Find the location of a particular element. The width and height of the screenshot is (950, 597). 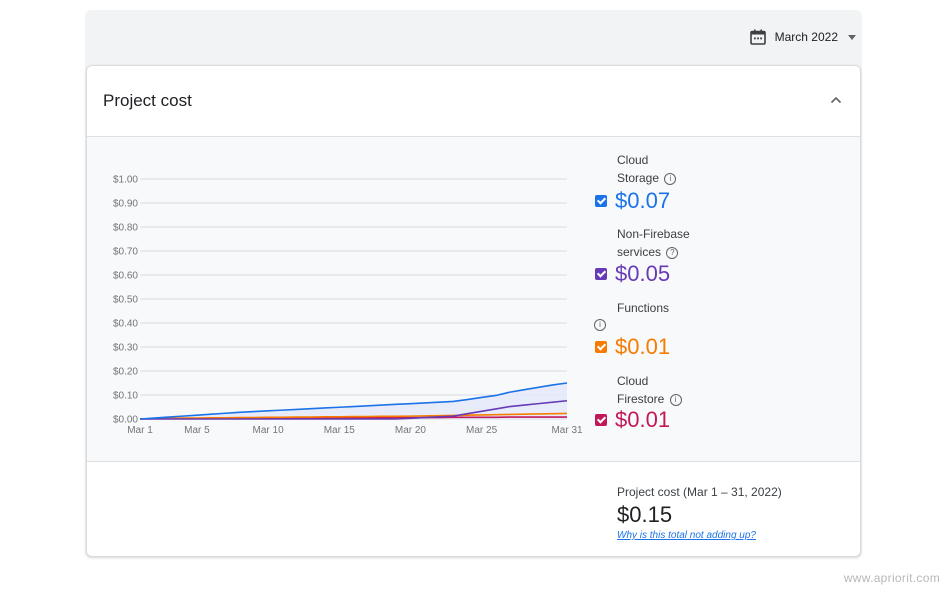

chevron-up-icon is located at coordinates (836, 100).